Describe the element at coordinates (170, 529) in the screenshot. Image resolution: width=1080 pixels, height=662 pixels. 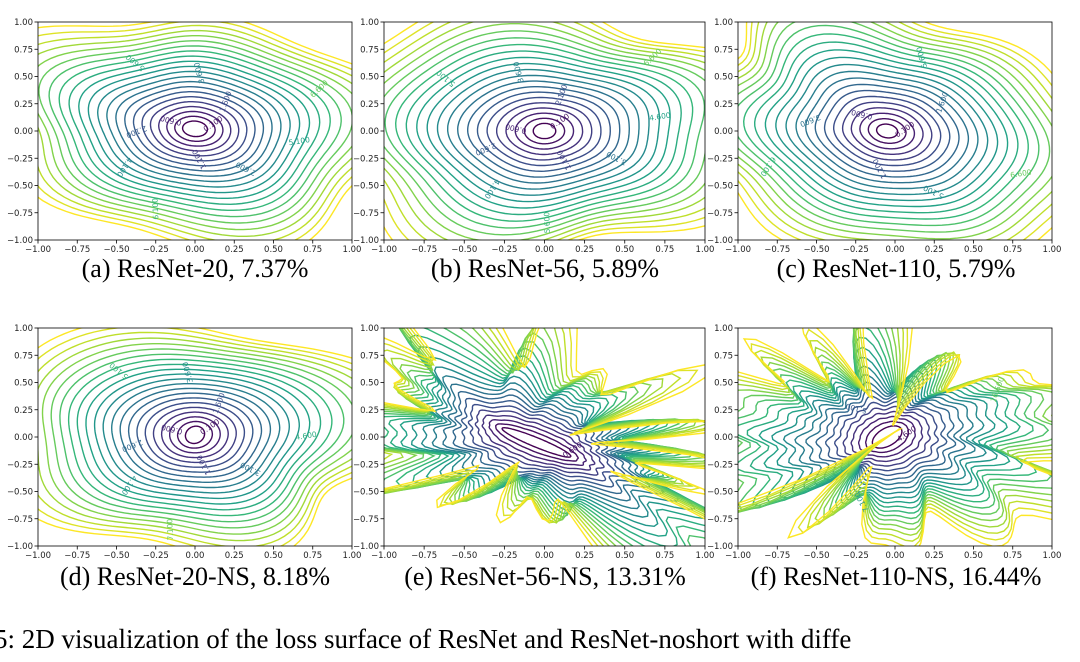
I see `contour-label: 7.100` at that location.